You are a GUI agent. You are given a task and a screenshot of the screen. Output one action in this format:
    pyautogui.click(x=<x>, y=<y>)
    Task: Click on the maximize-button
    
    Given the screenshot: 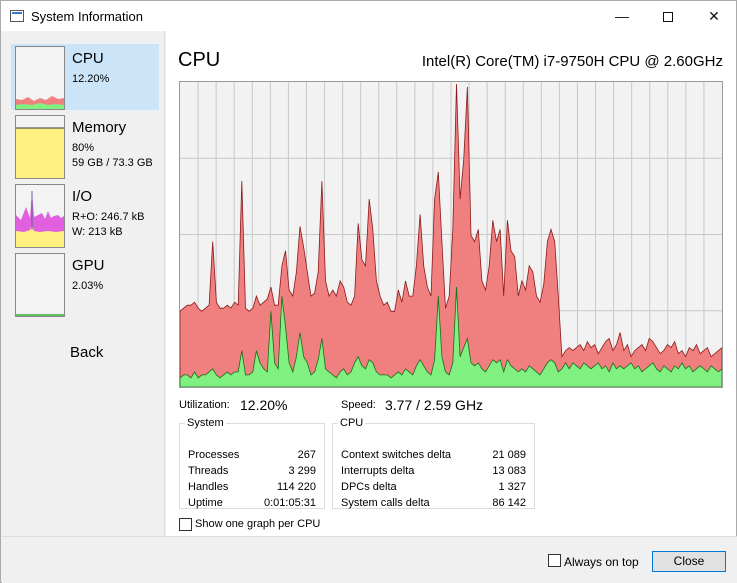 What is the action you would take?
    pyautogui.click(x=668, y=16)
    